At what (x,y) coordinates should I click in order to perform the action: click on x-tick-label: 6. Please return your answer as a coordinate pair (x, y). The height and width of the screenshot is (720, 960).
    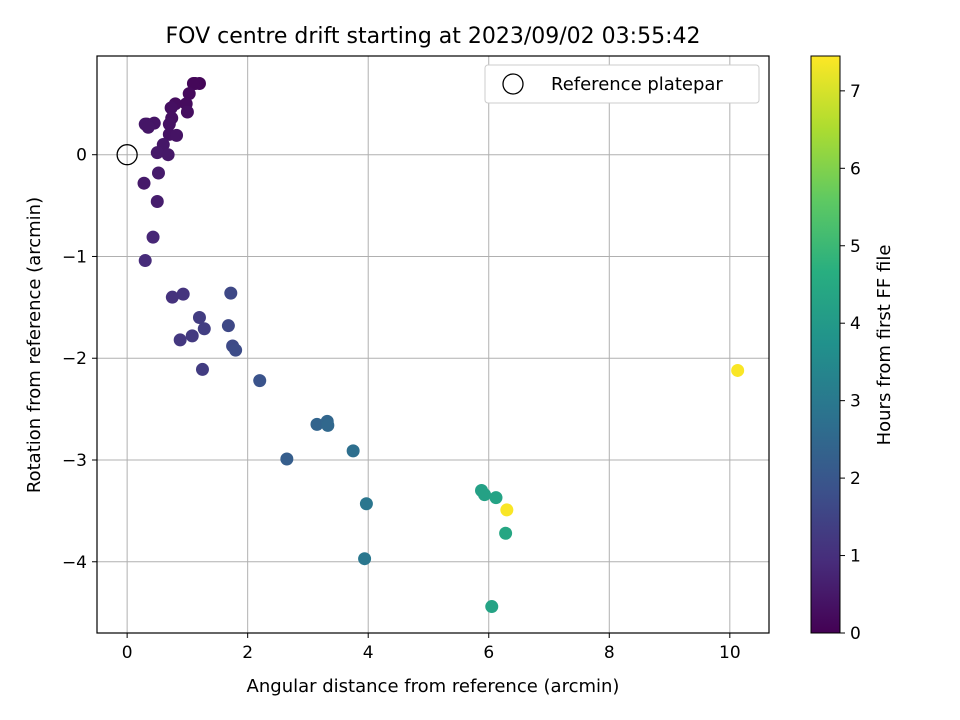
    Looking at the image, I should click on (488, 653).